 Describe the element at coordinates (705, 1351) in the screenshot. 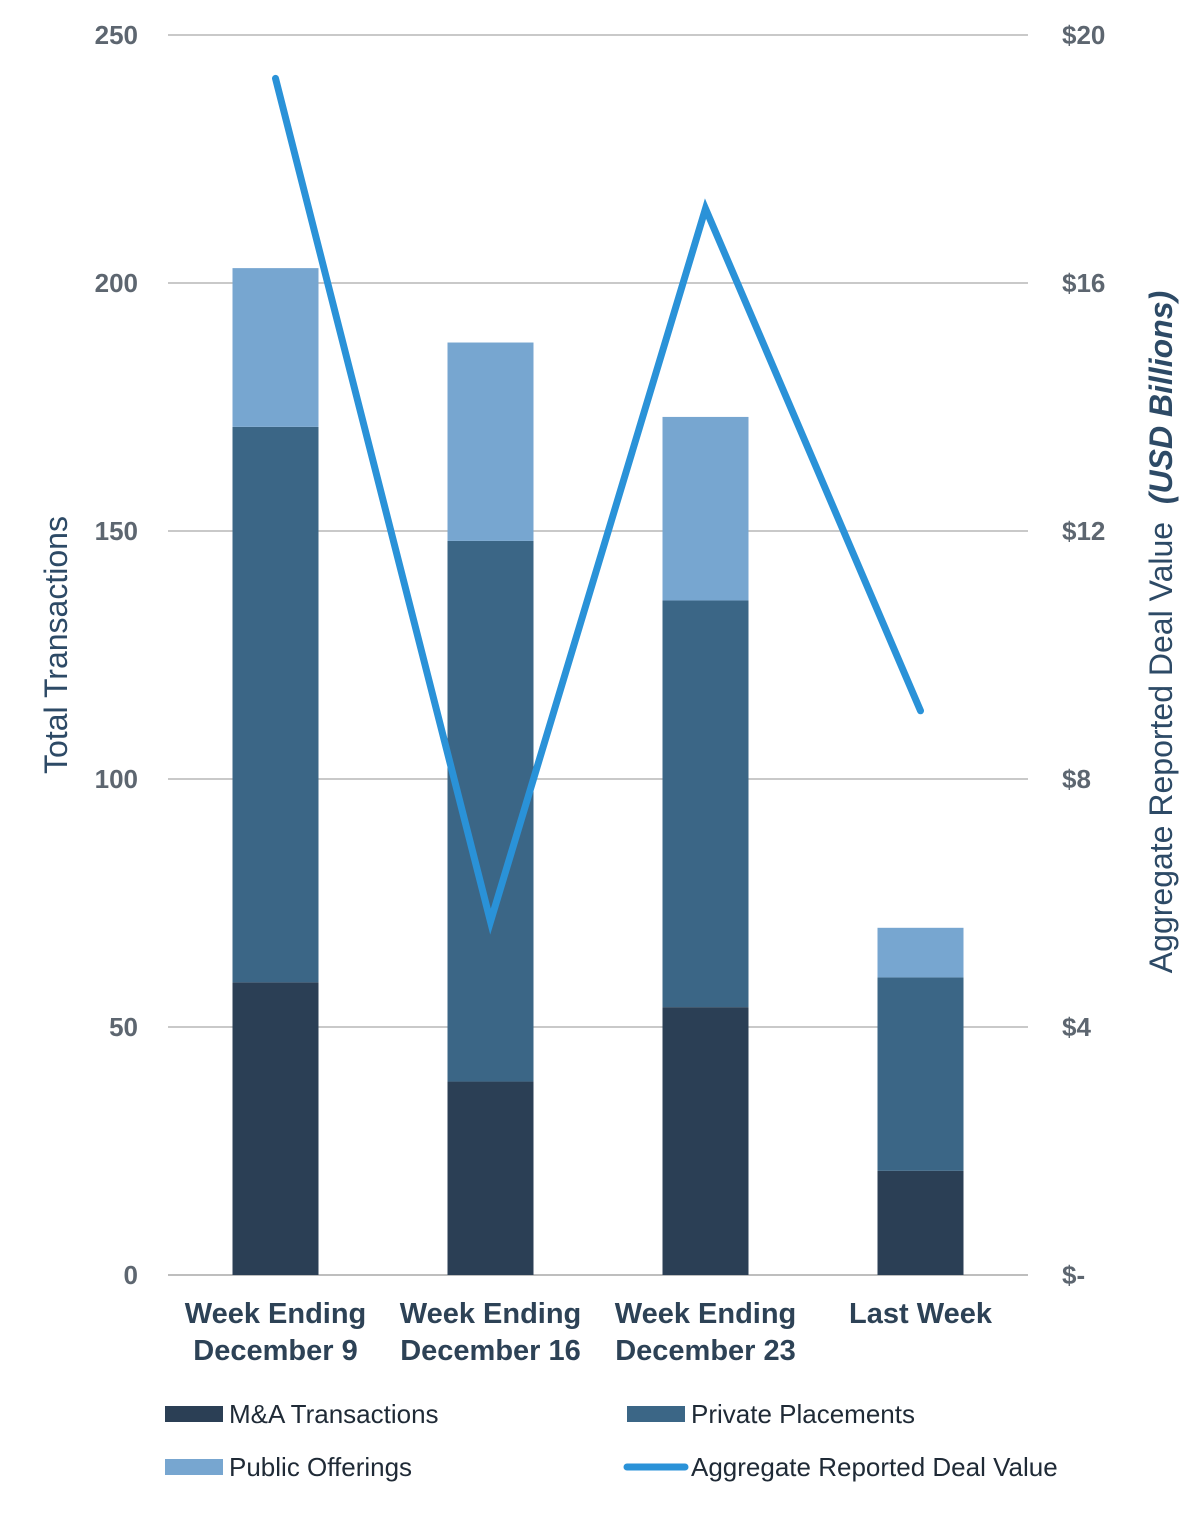

I see `x-category-label-line: December 23` at that location.